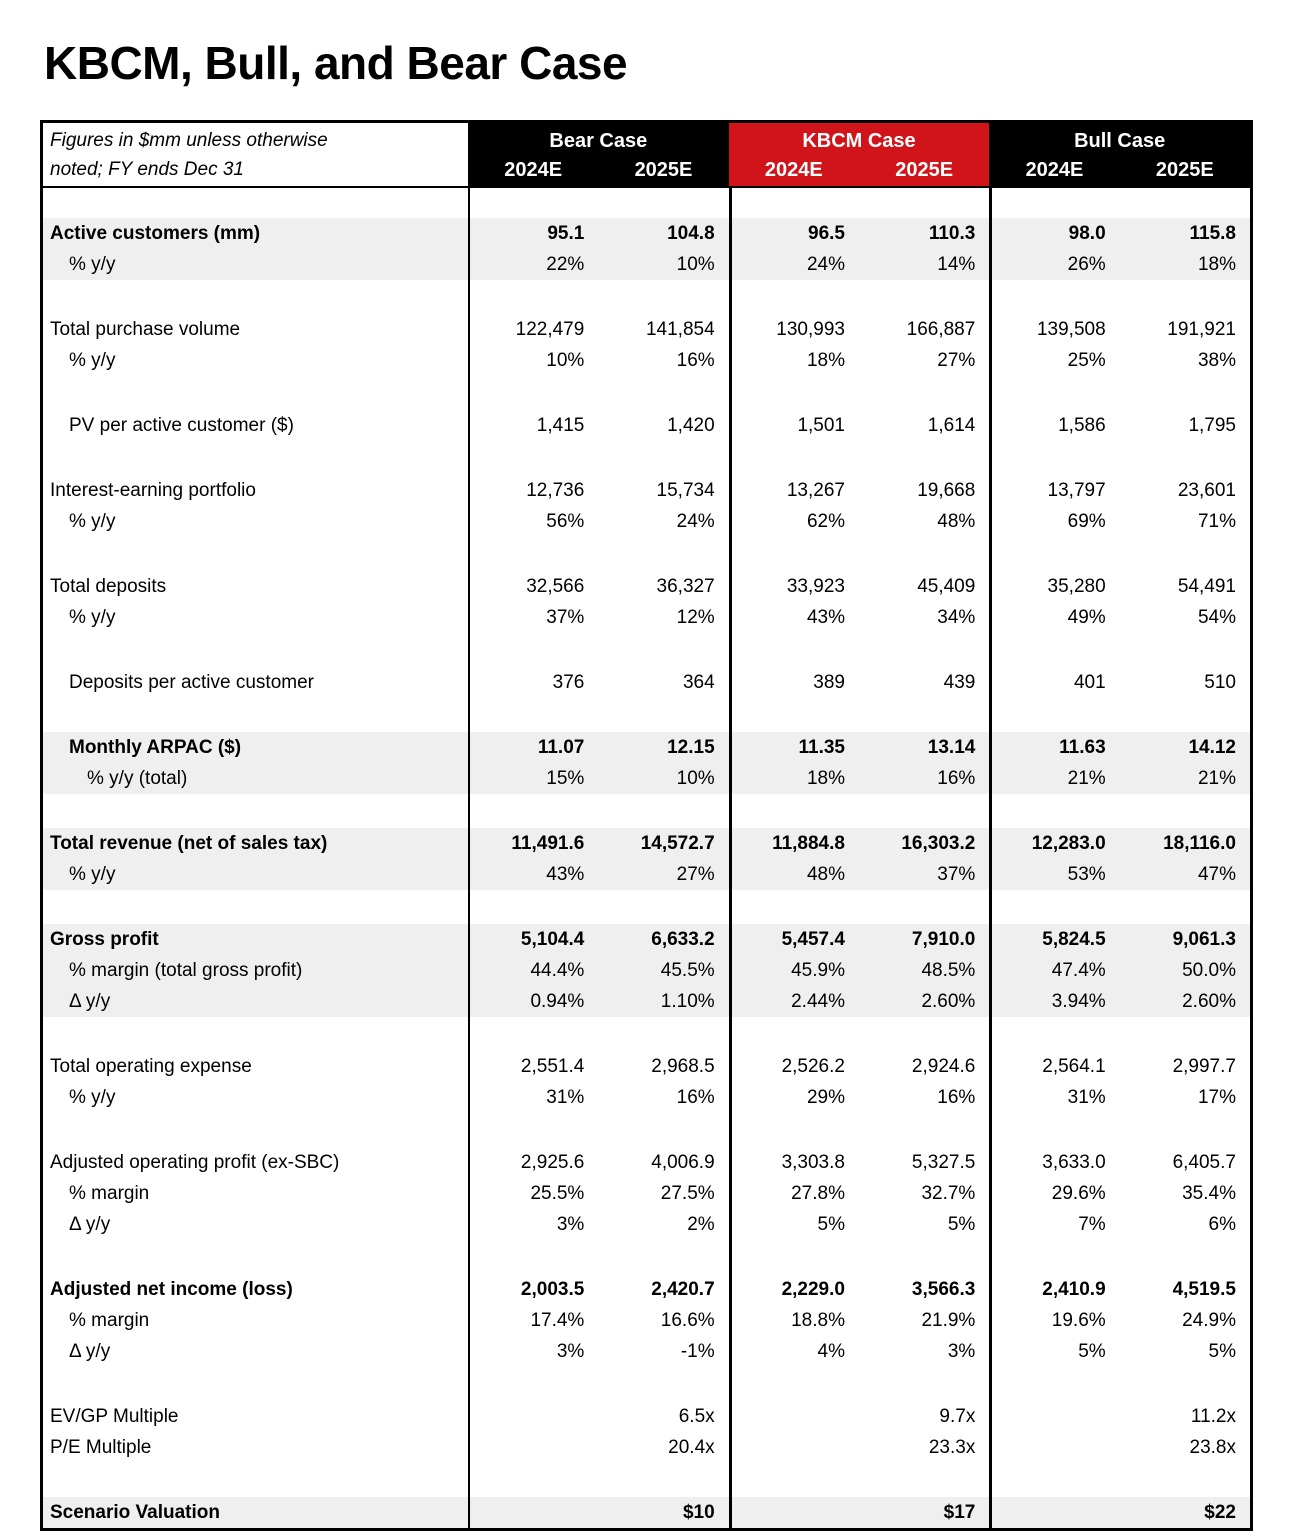 The width and height of the screenshot is (1290, 1538). I want to click on cell-value: -1%, so click(697, 1351).